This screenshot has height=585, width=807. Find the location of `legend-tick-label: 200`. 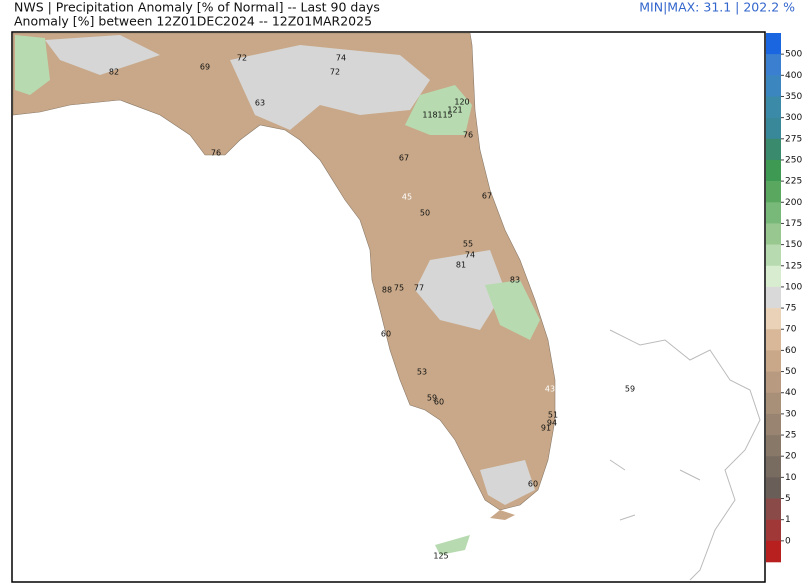

legend-tick-label: 200 is located at coordinates (793, 203).